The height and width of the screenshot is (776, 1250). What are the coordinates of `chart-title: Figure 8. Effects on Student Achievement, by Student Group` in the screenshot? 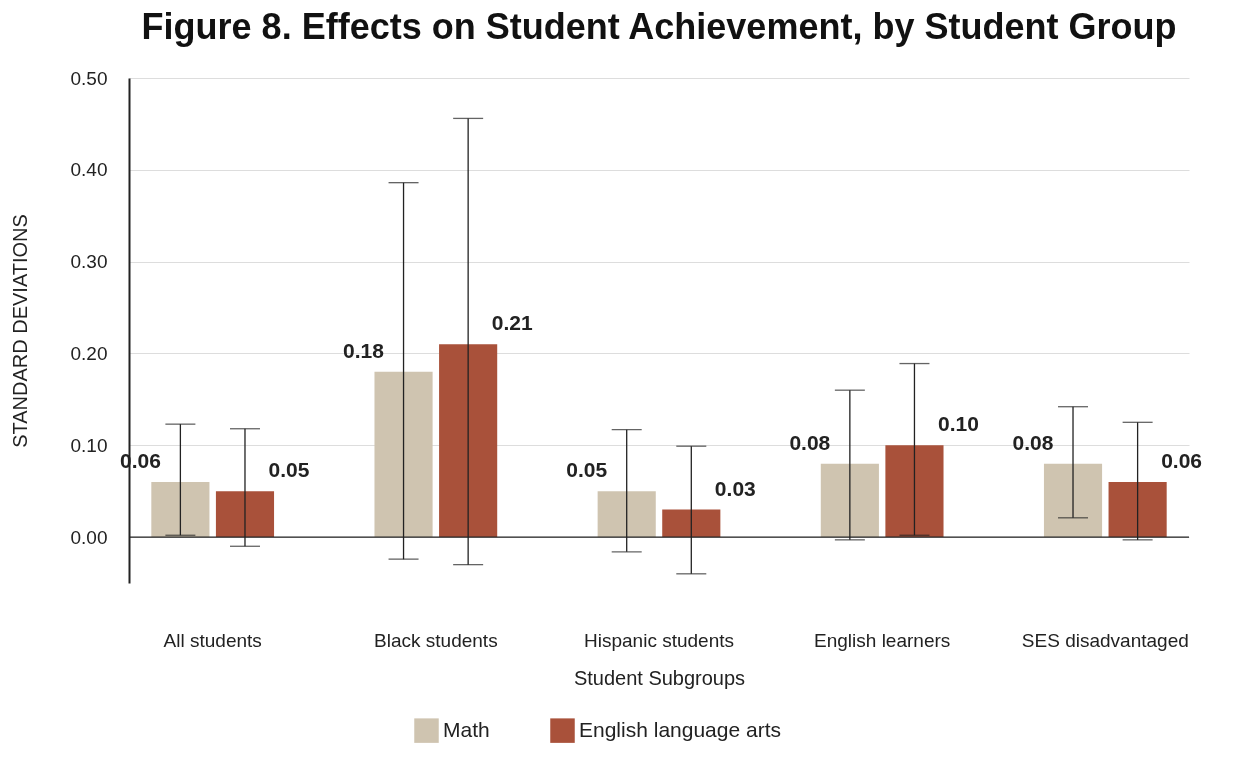 It's located at (659, 26).